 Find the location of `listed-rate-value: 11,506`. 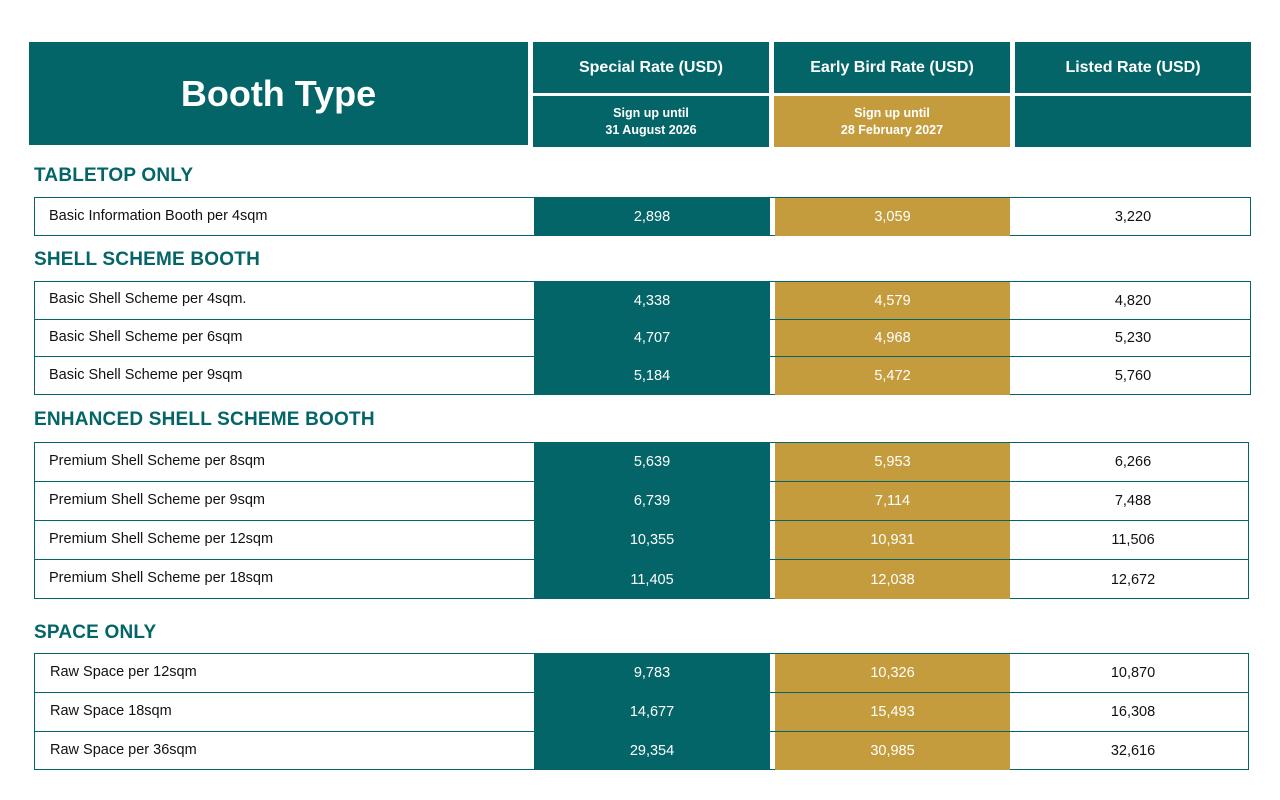

listed-rate-value: 11,506 is located at coordinates (1133, 540).